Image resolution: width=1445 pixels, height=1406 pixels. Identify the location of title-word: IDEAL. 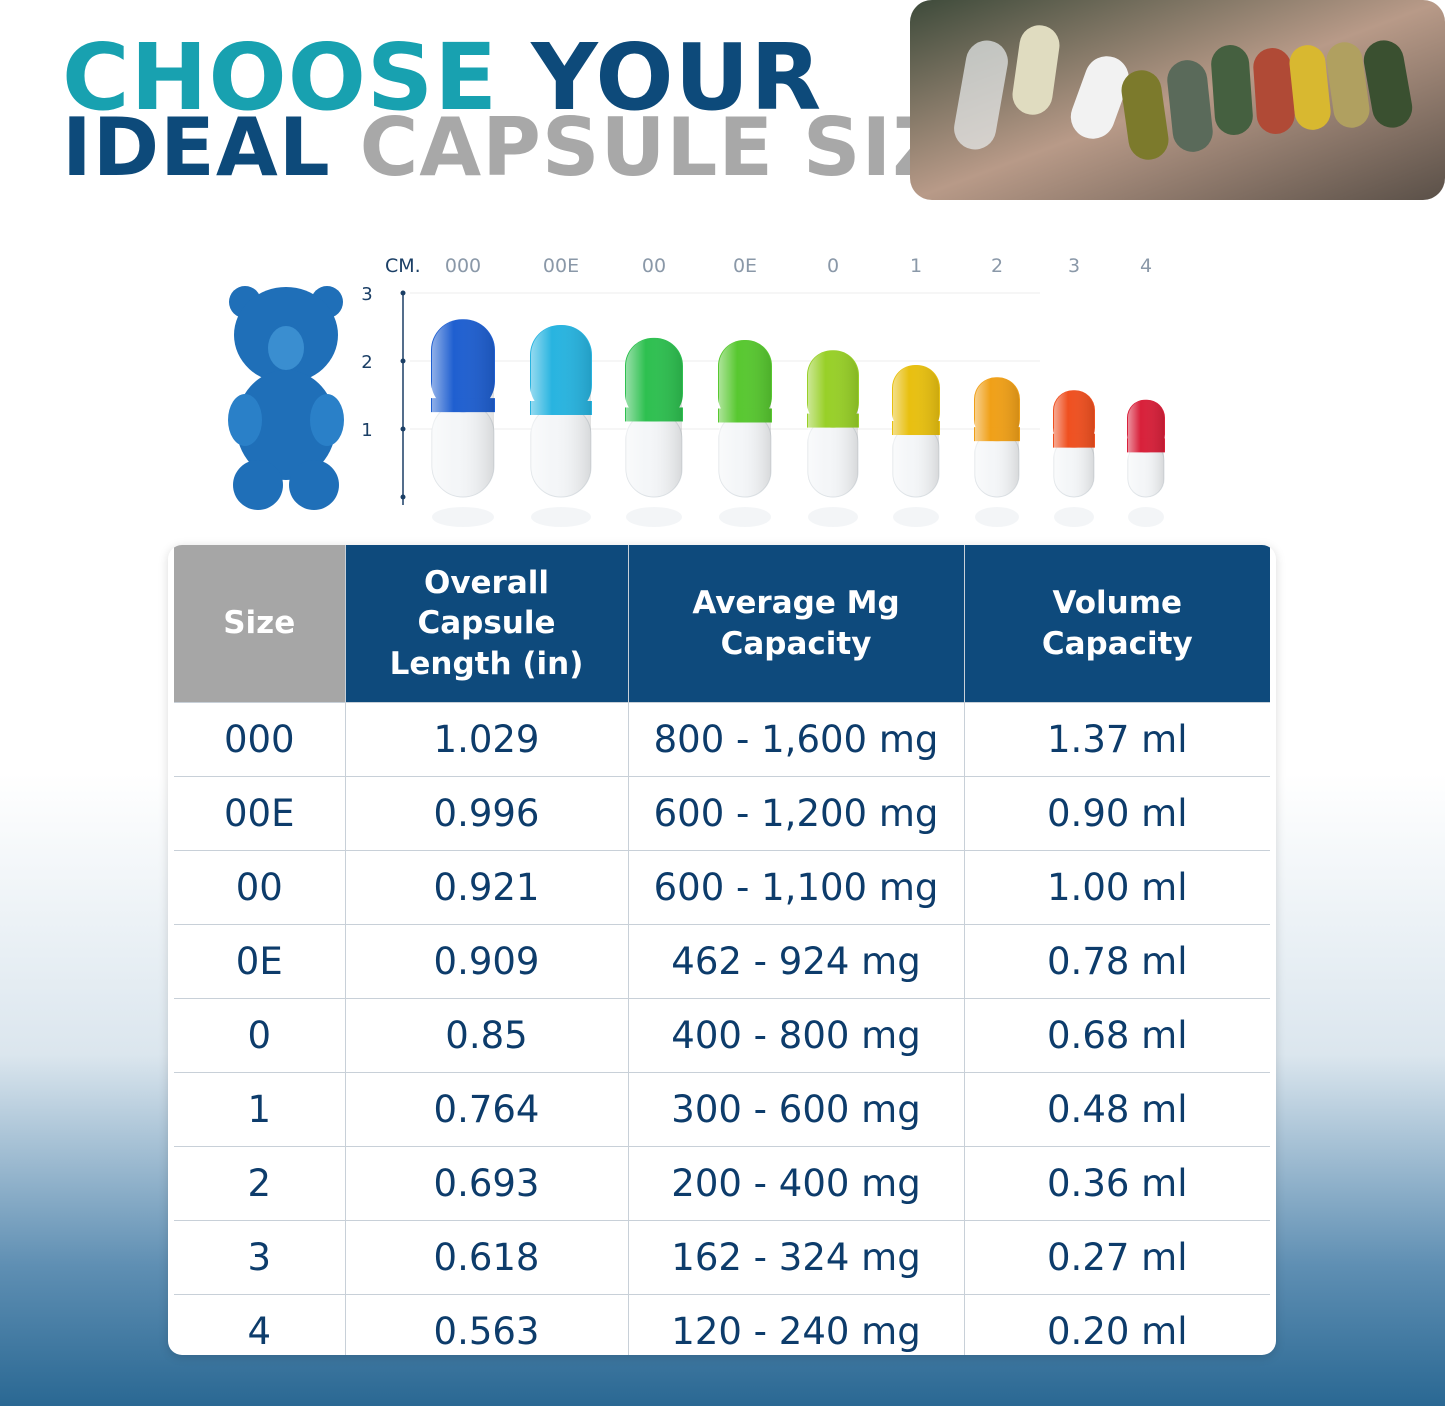
(196, 147).